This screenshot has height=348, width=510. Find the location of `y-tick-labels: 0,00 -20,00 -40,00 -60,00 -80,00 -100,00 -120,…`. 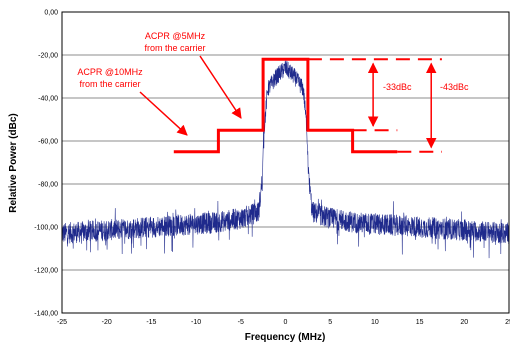

y-tick-labels: 0,00 -20,00 -40,00 -60,00 -80,00 -100,00 -120,… is located at coordinates (46, 164).